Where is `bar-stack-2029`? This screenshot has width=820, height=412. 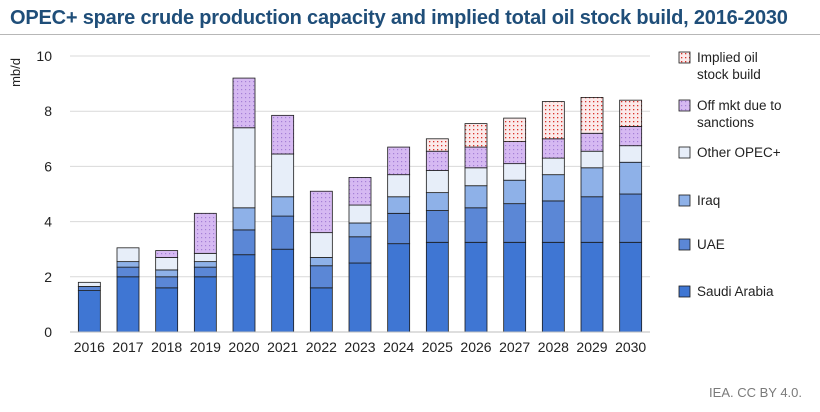
bar-stack-2029 is located at coordinates (592, 215).